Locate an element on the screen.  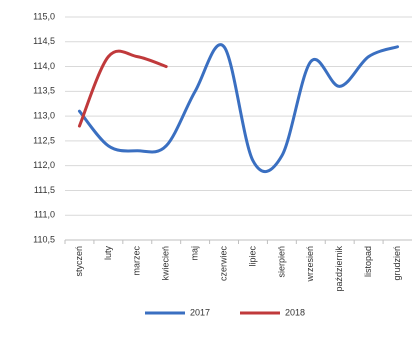
legend-label: 2017 is located at coordinates (200, 312).